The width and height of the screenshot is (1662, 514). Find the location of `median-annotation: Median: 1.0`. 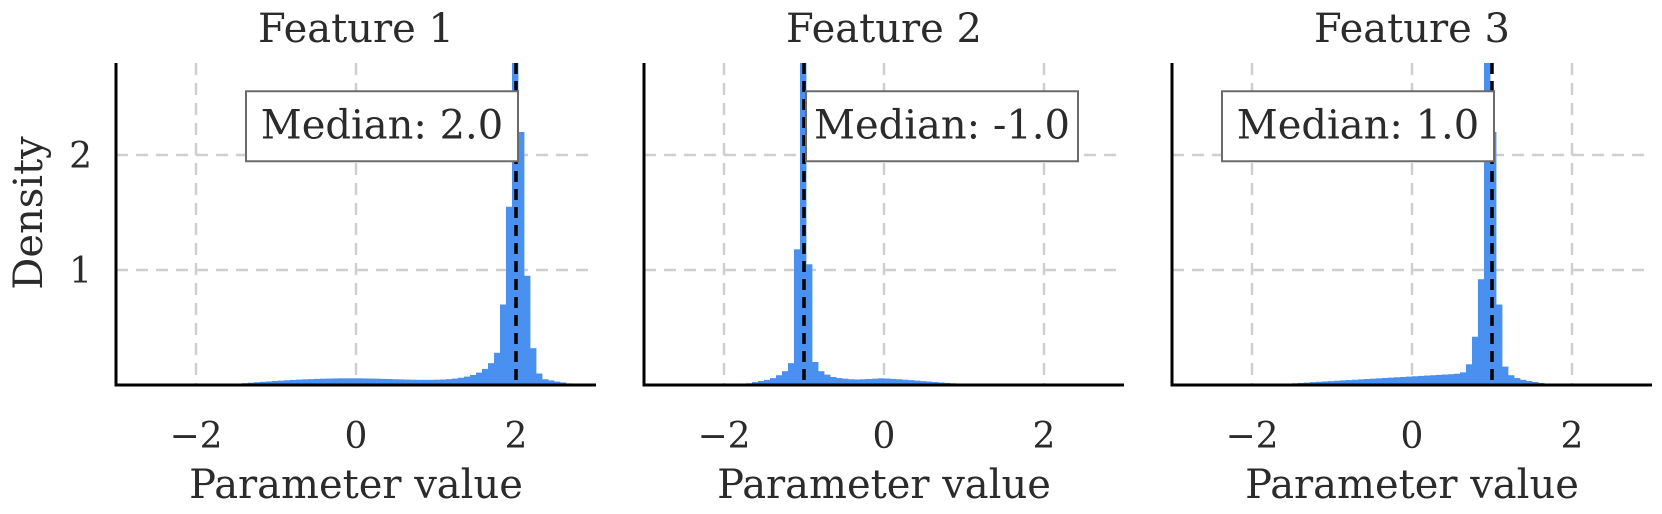

median-annotation: Median: 1.0 is located at coordinates (1358, 126).